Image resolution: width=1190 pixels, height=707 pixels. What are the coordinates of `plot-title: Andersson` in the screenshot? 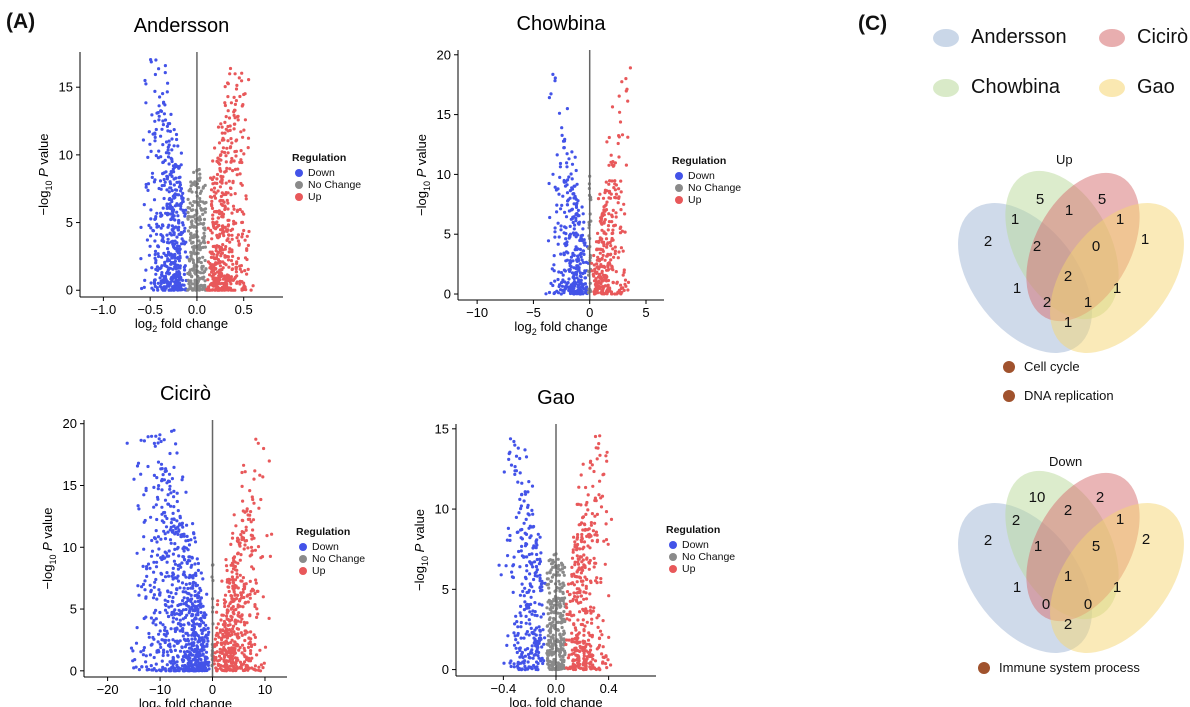 It's located at (182, 26).